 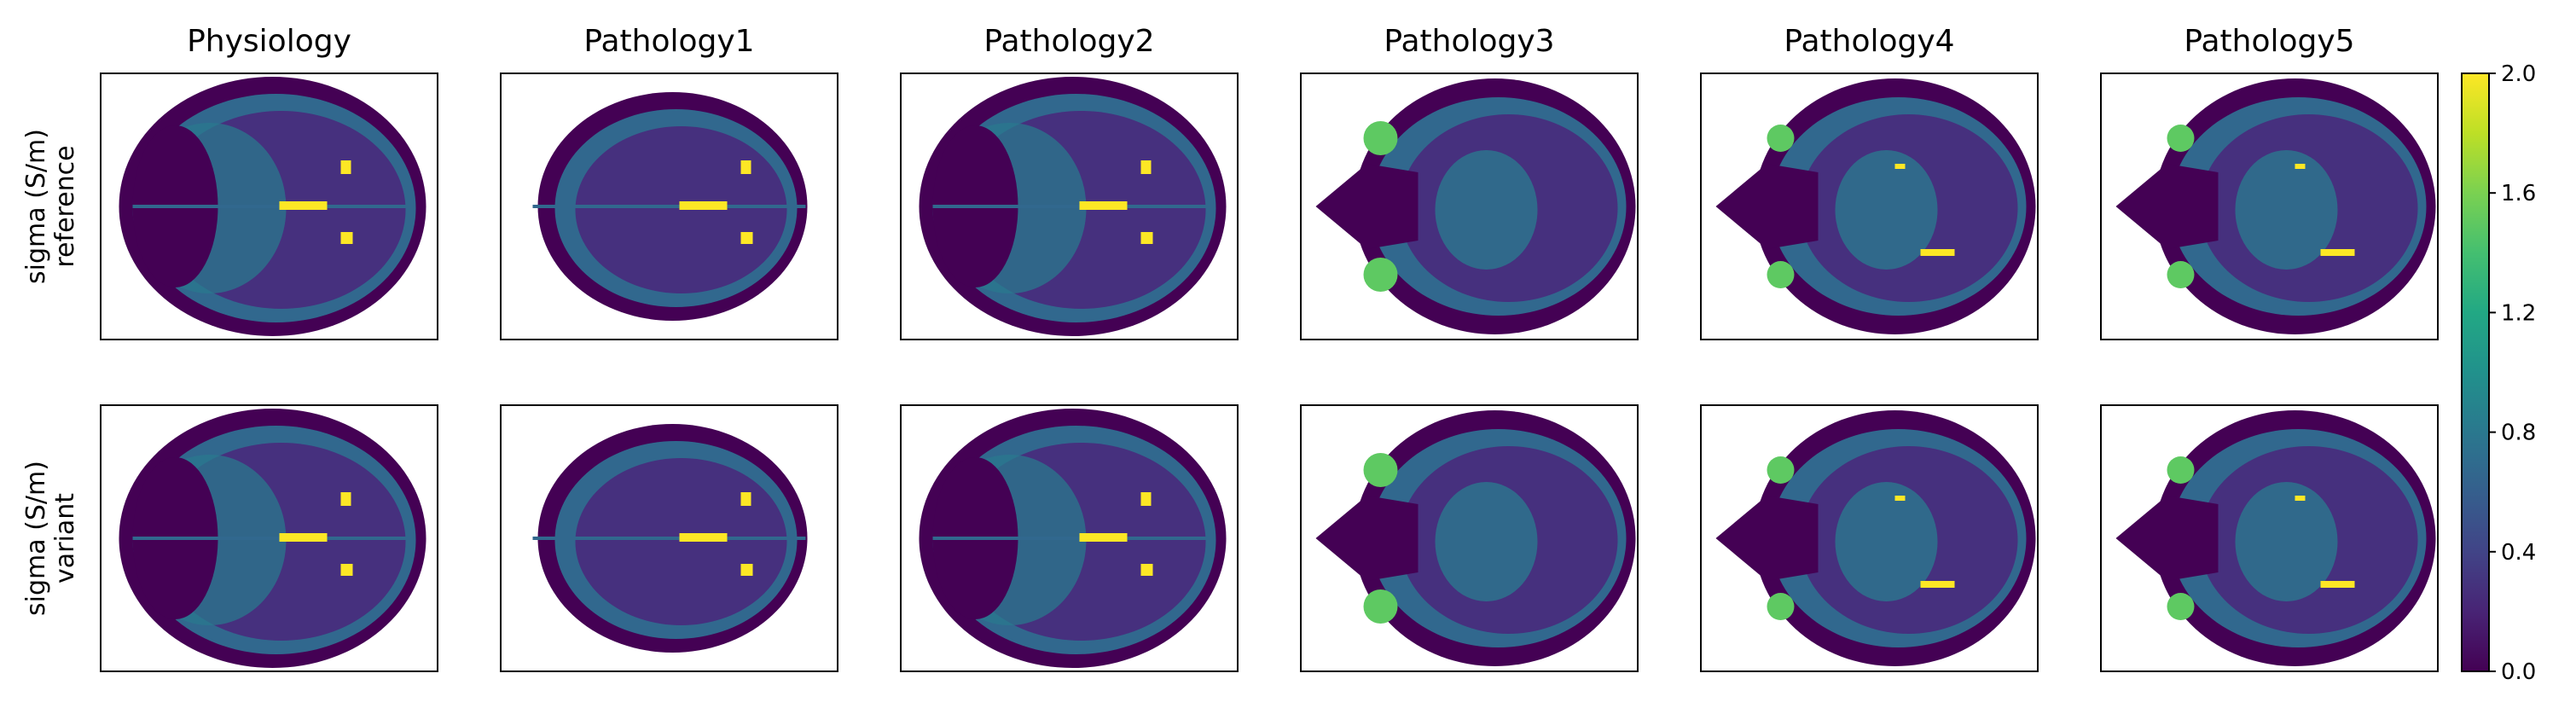 I want to click on colorbar-tick-label: 1.6, so click(x=2518, y=193).